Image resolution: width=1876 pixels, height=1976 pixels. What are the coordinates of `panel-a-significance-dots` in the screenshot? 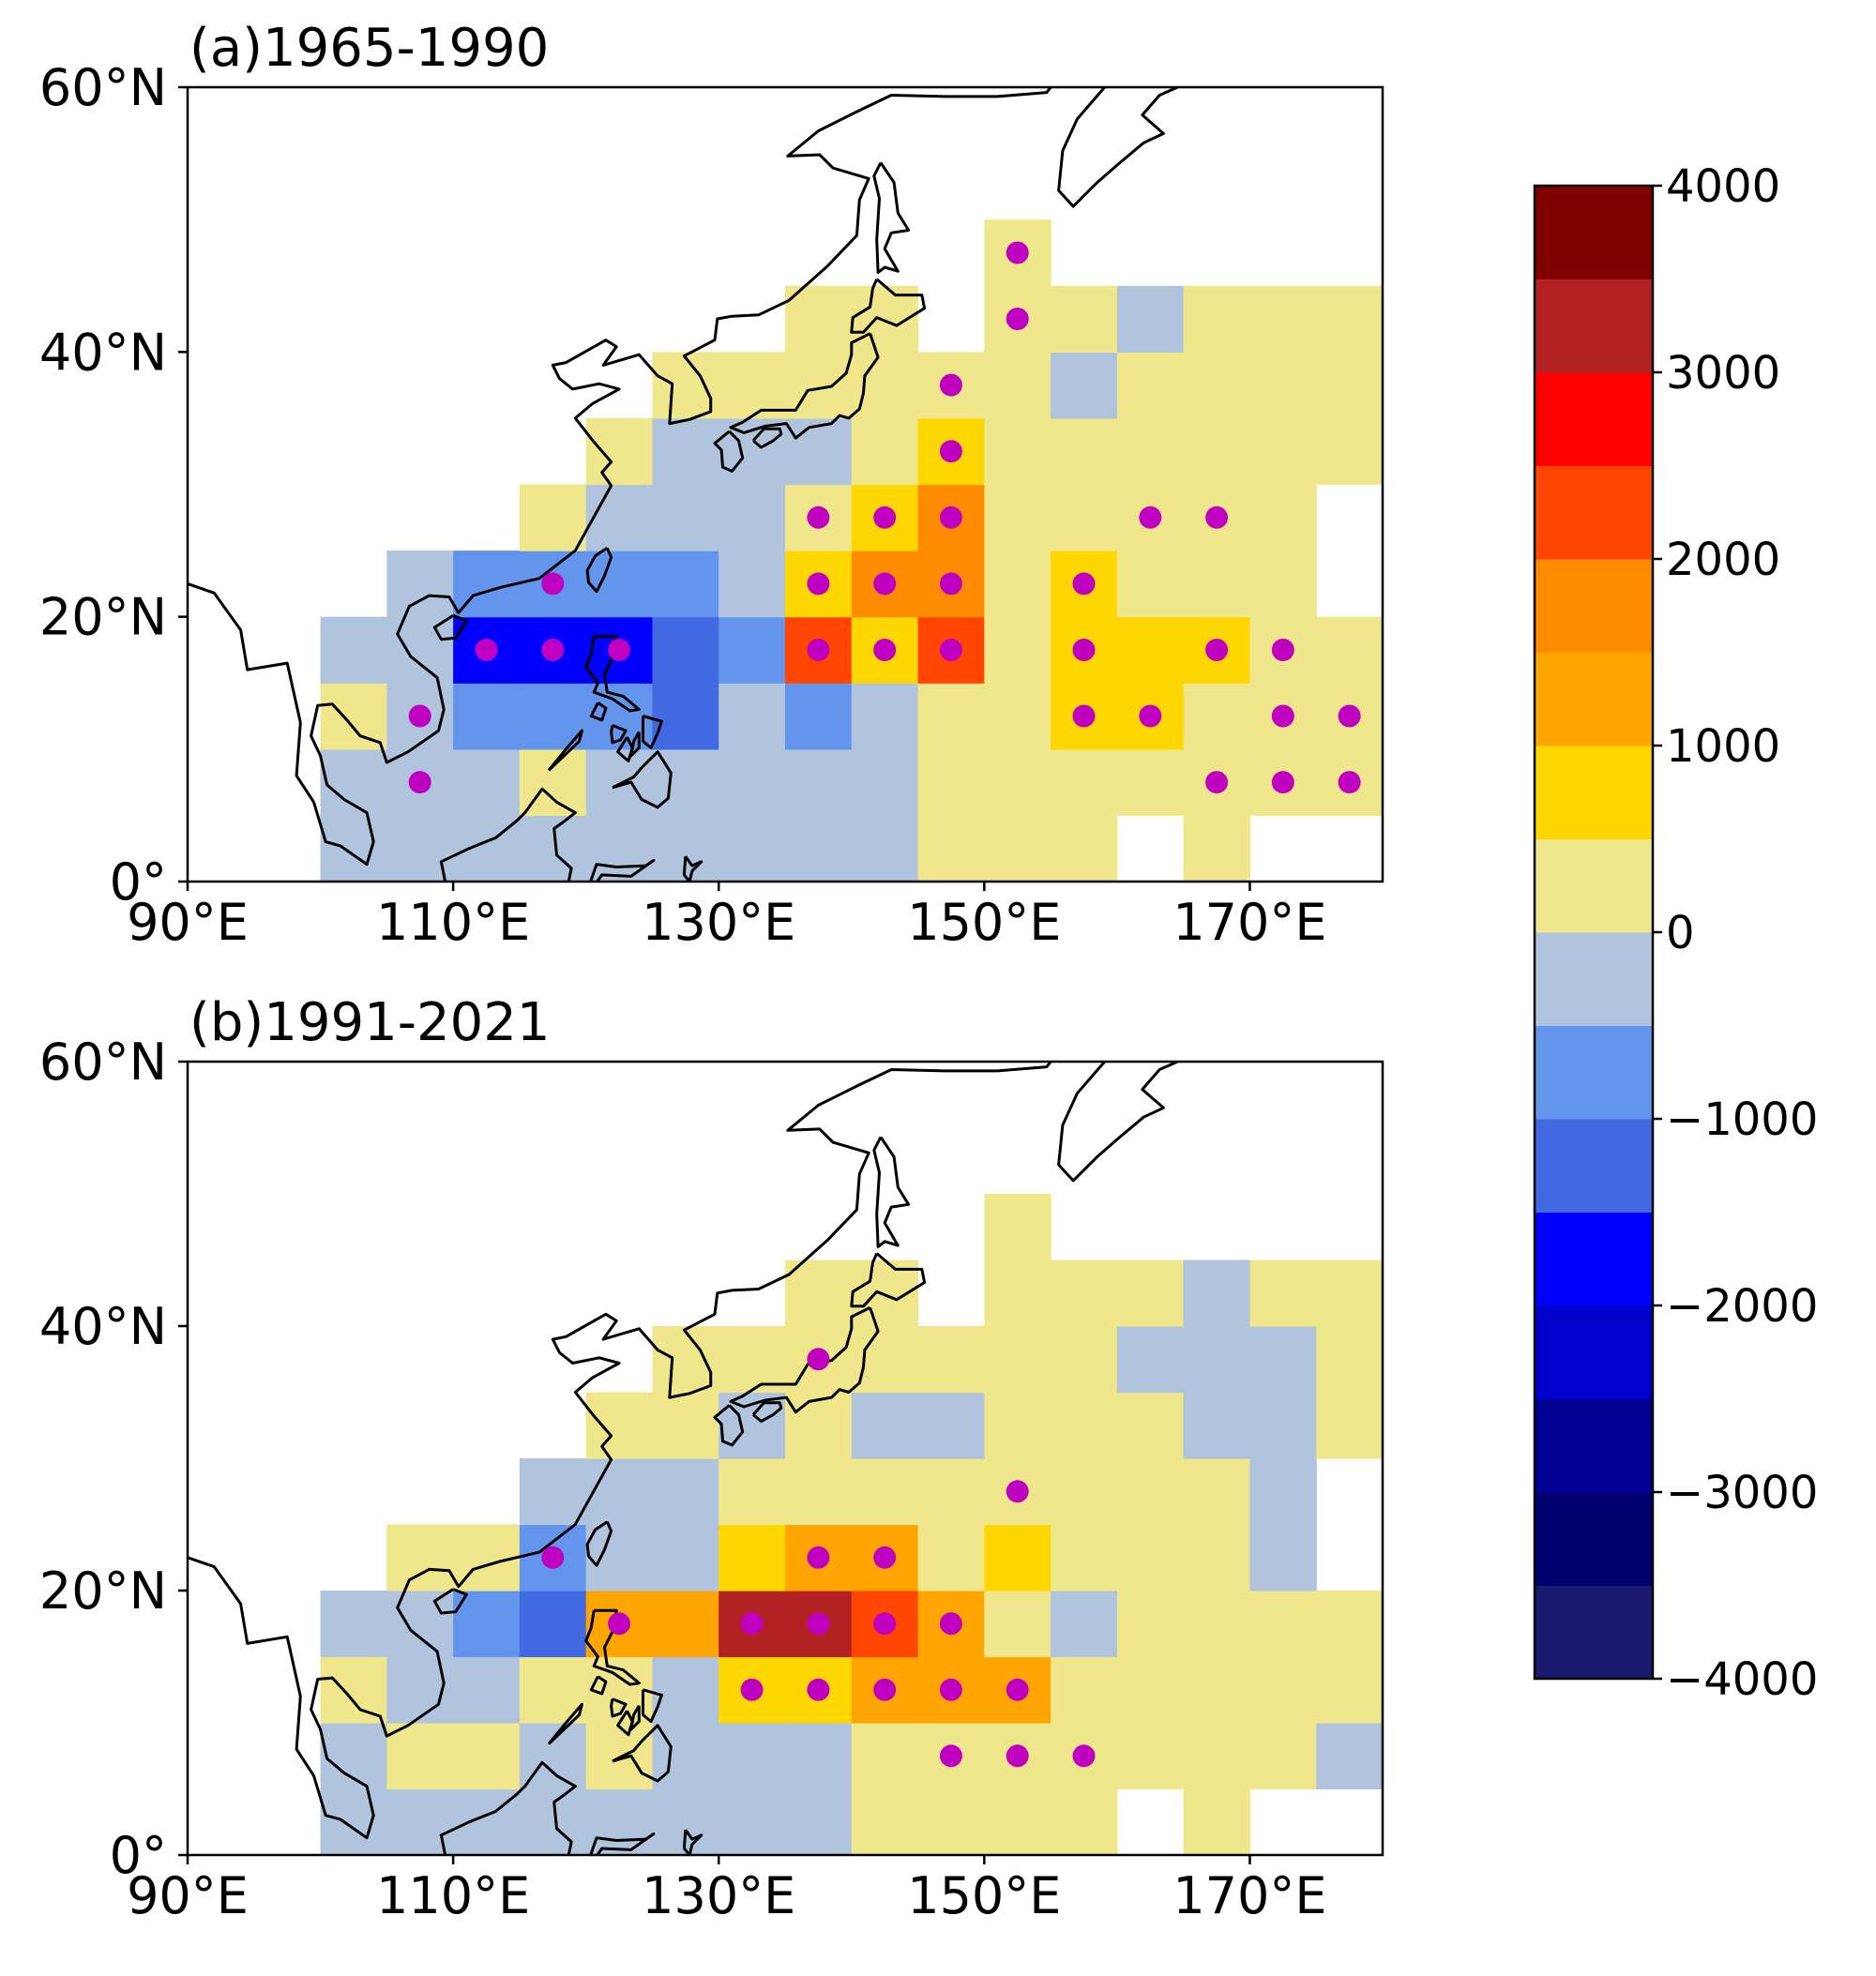 It's located at (884, 518).